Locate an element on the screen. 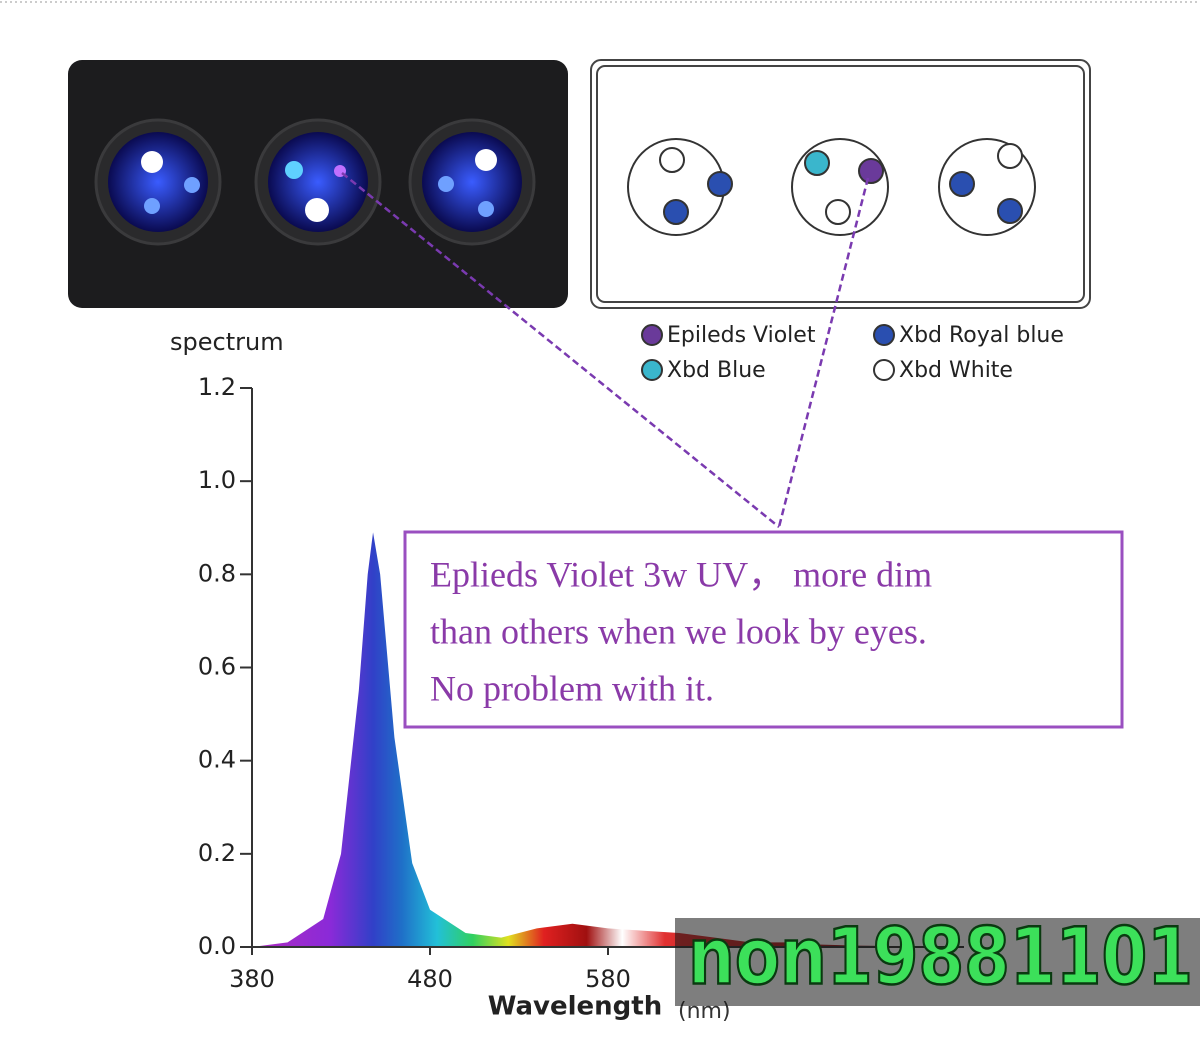 The height and width of the screenshot is (1051, 1200). annotation-text: Eplieds Violet 3w UV， more dim is located at coordinates (681, 574).